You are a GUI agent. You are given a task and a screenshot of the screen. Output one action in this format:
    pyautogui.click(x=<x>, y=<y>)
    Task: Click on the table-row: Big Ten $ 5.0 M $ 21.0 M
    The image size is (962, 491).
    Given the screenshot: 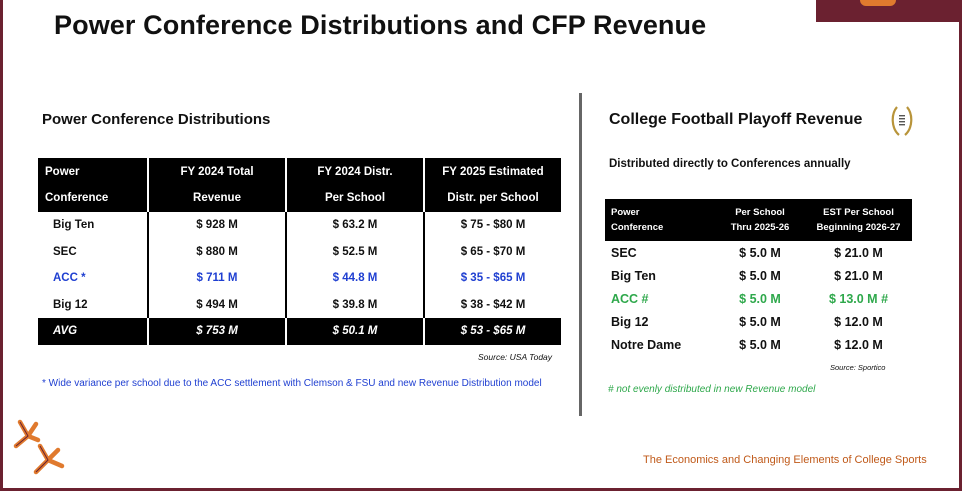 What is the action you would take?
    pyautogui.click(x=758, y=275)
    